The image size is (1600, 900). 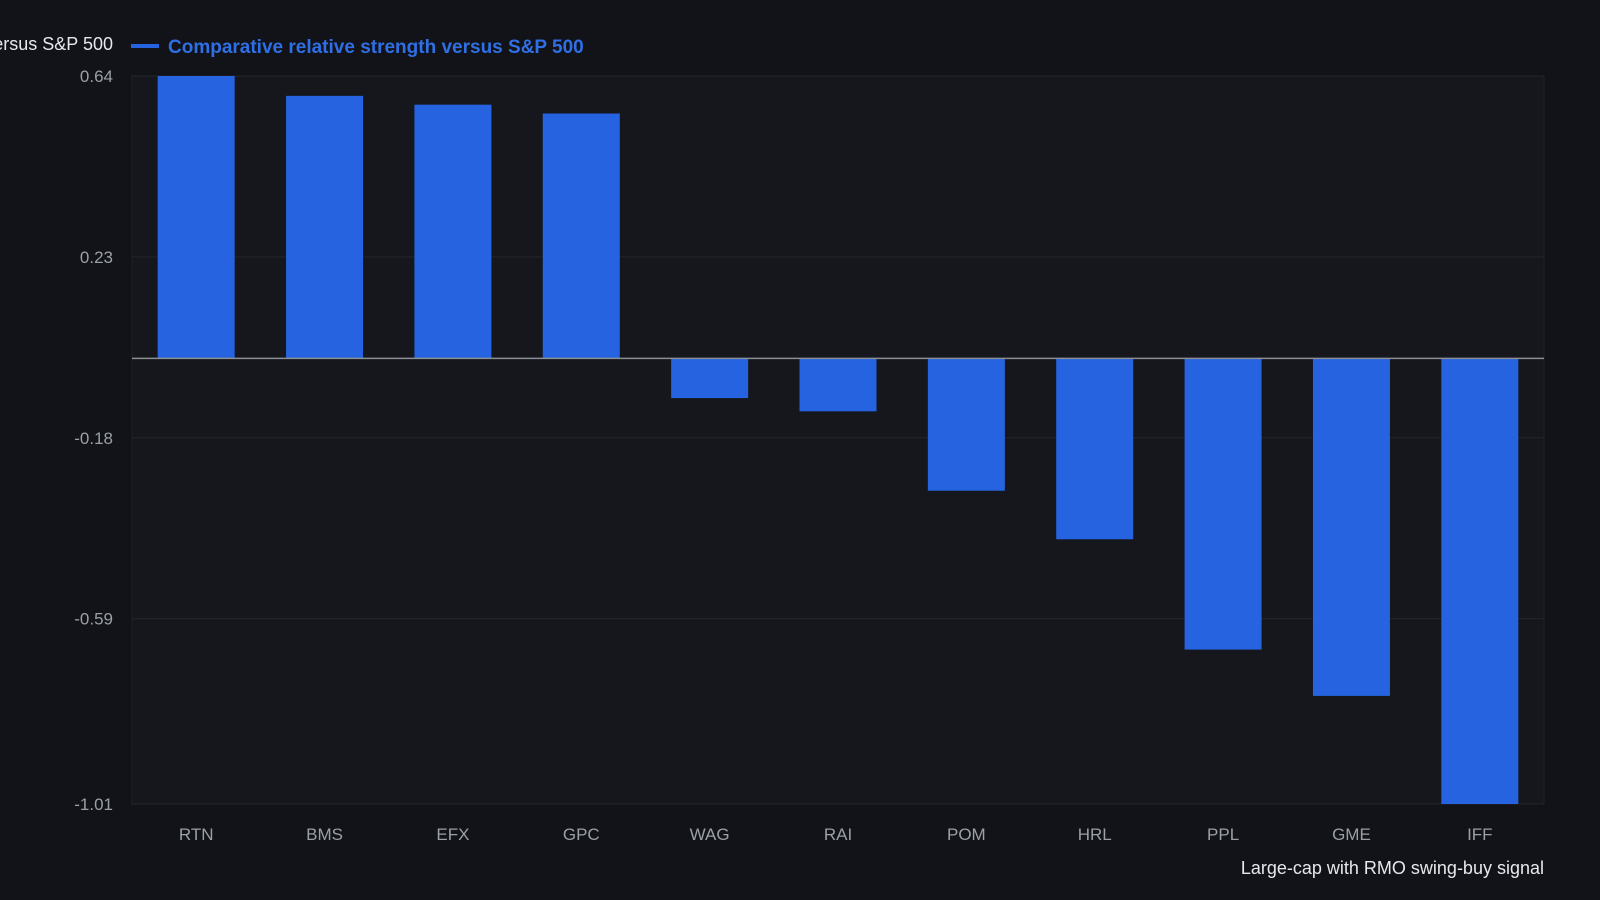 What do you see at coordinates (581, 236) in the screenshot?
I see `bar-gpc` at bounding box center [581, 236].